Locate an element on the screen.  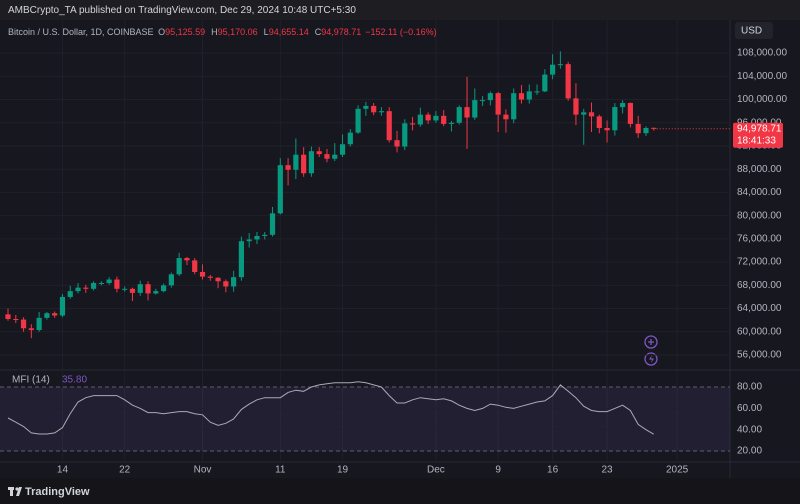
x-tick-label: 2025 is located at coordinates (677, 470).